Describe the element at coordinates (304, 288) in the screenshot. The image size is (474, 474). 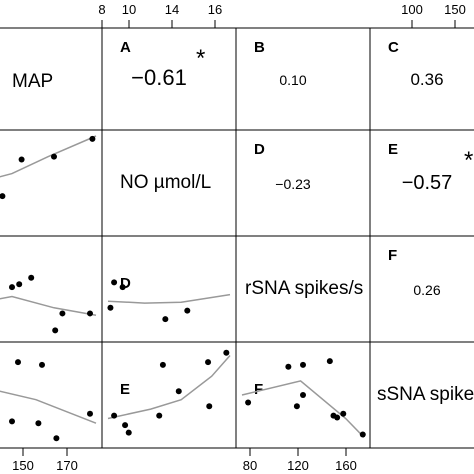
I see `variable-label: rSNA spikes/s` at that location.